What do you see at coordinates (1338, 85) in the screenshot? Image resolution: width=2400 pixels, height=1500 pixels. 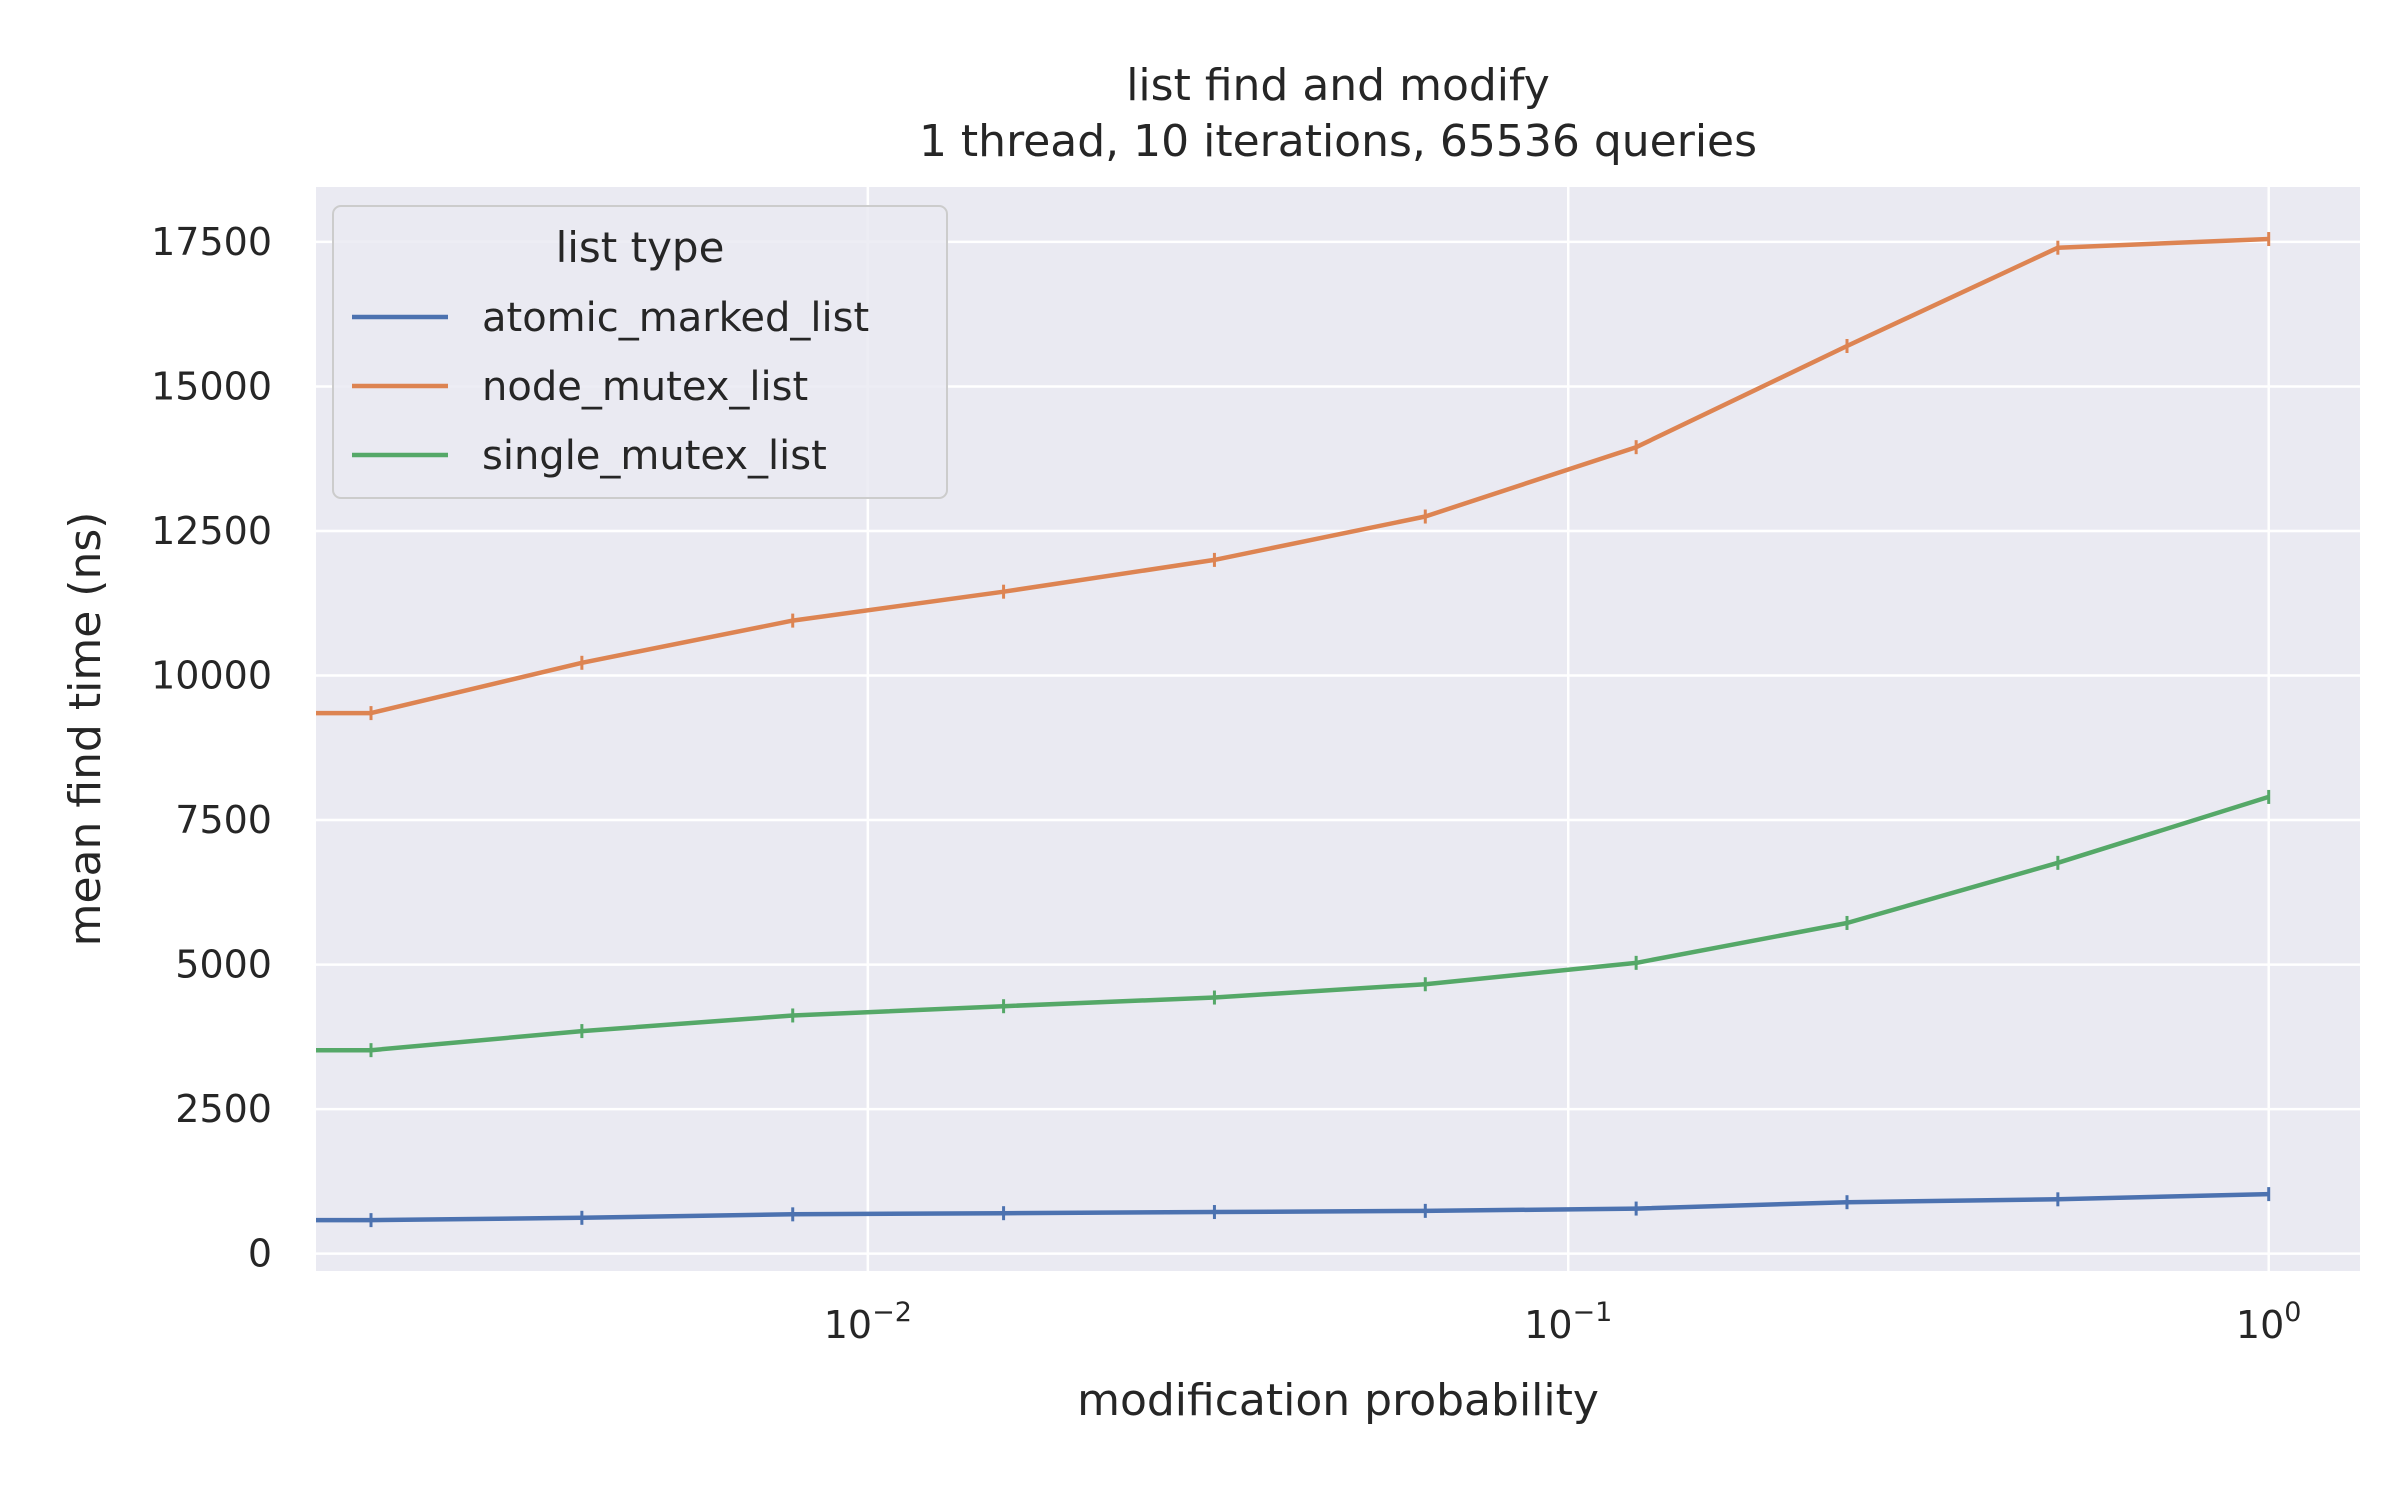 I see `chart-title: list find and modify` at bounding box center [1338, 85].